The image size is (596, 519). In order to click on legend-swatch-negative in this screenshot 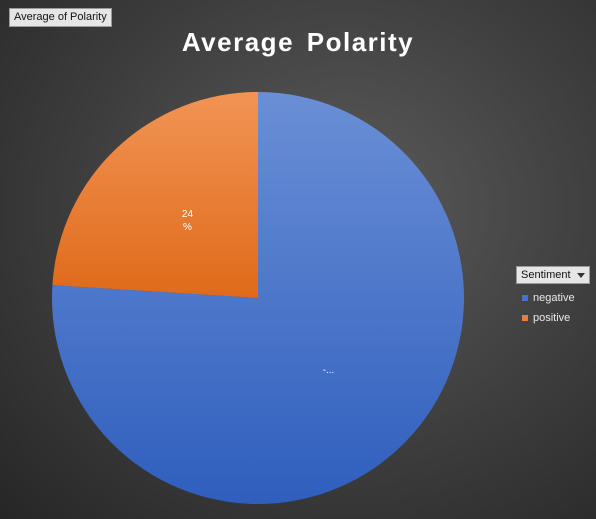, I will do `click(525, 298)`.